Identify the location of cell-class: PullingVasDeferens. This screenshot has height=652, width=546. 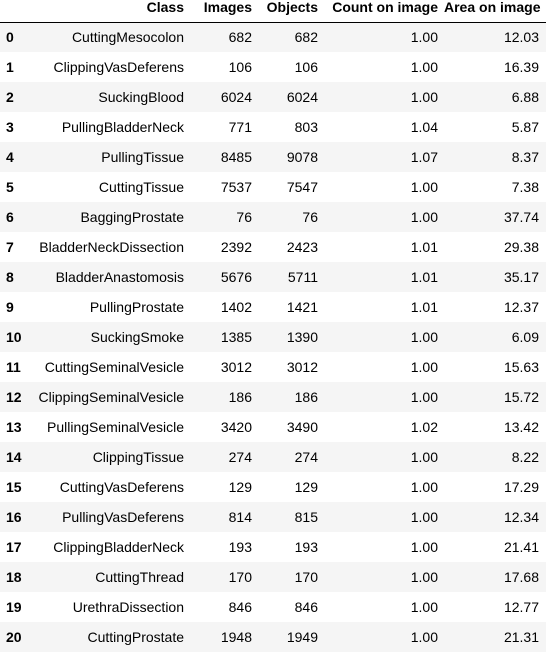
(123, 517).